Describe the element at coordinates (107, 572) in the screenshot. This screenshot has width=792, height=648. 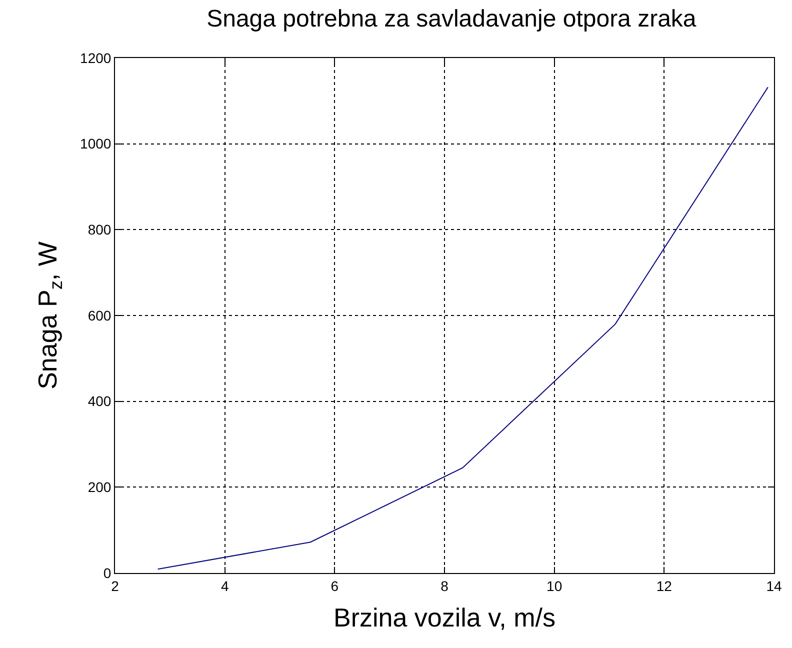
I see `y-tick-label: 0` at that location.